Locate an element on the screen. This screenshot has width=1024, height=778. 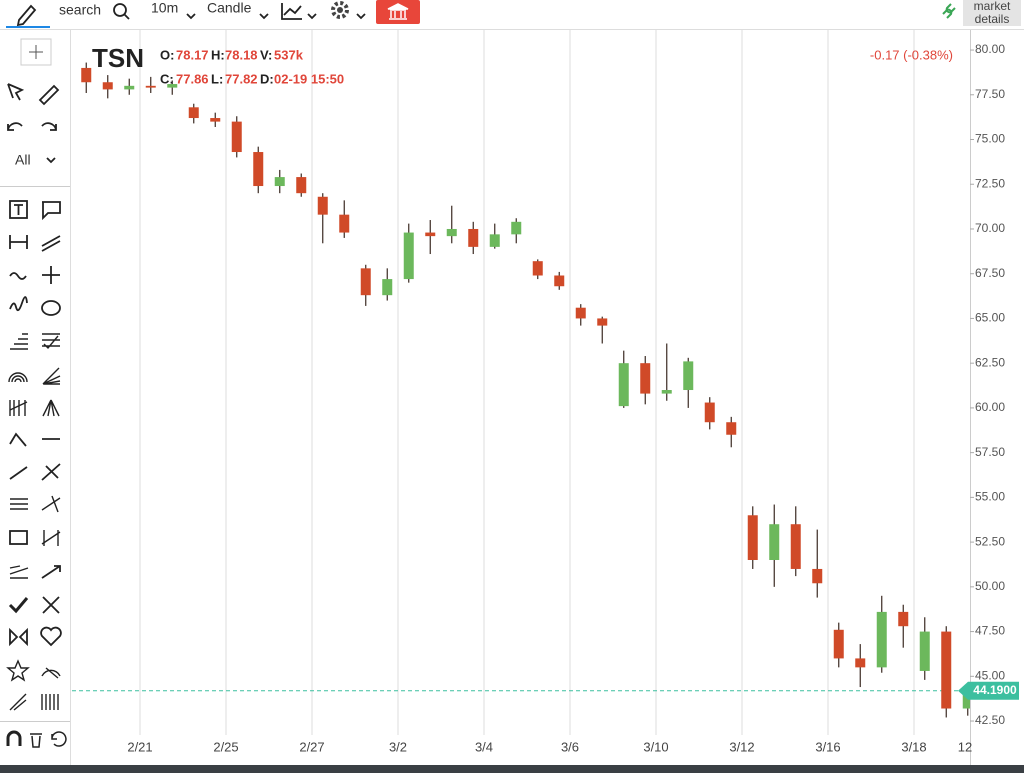
magnet-button is located at coordinates (14, 738).